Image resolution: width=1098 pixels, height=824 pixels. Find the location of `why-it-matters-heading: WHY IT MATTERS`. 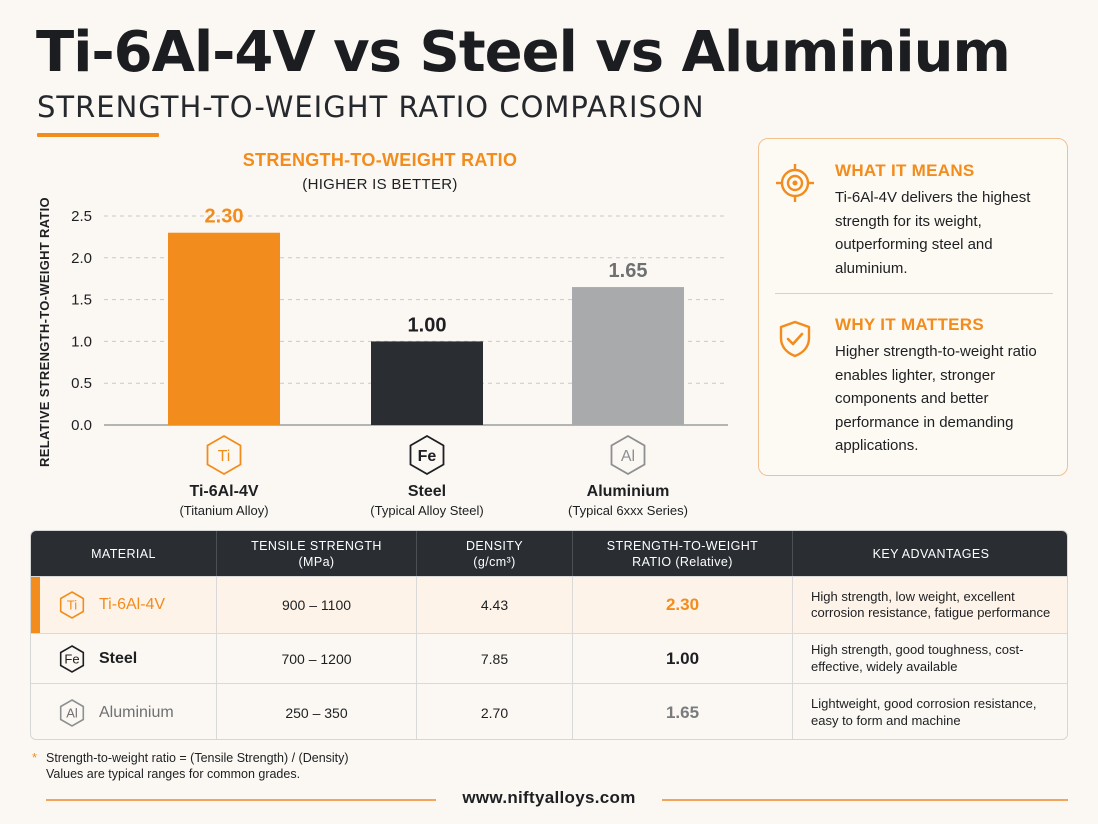

why-it-matters-heading: WHY IT MATTERS is located at coordinates (910, 324).